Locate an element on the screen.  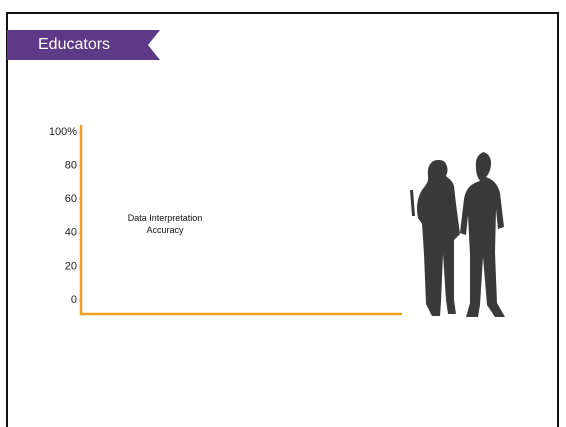
slide-title: Educators is located at coordinates (74, 44).